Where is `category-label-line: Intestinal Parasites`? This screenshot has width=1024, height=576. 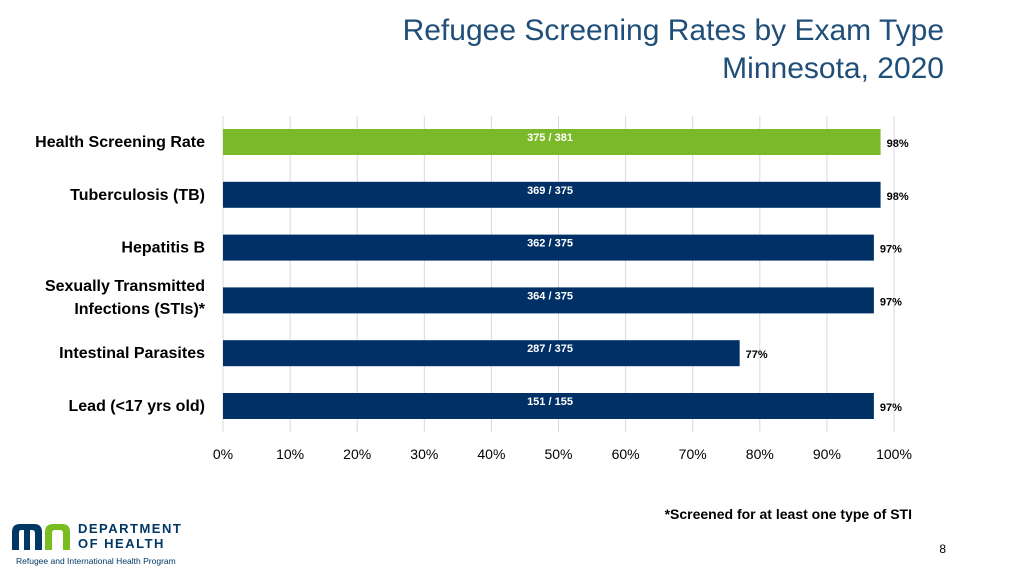 category-label-line: Intestinal Parasites is located at coordinates (132, 353).